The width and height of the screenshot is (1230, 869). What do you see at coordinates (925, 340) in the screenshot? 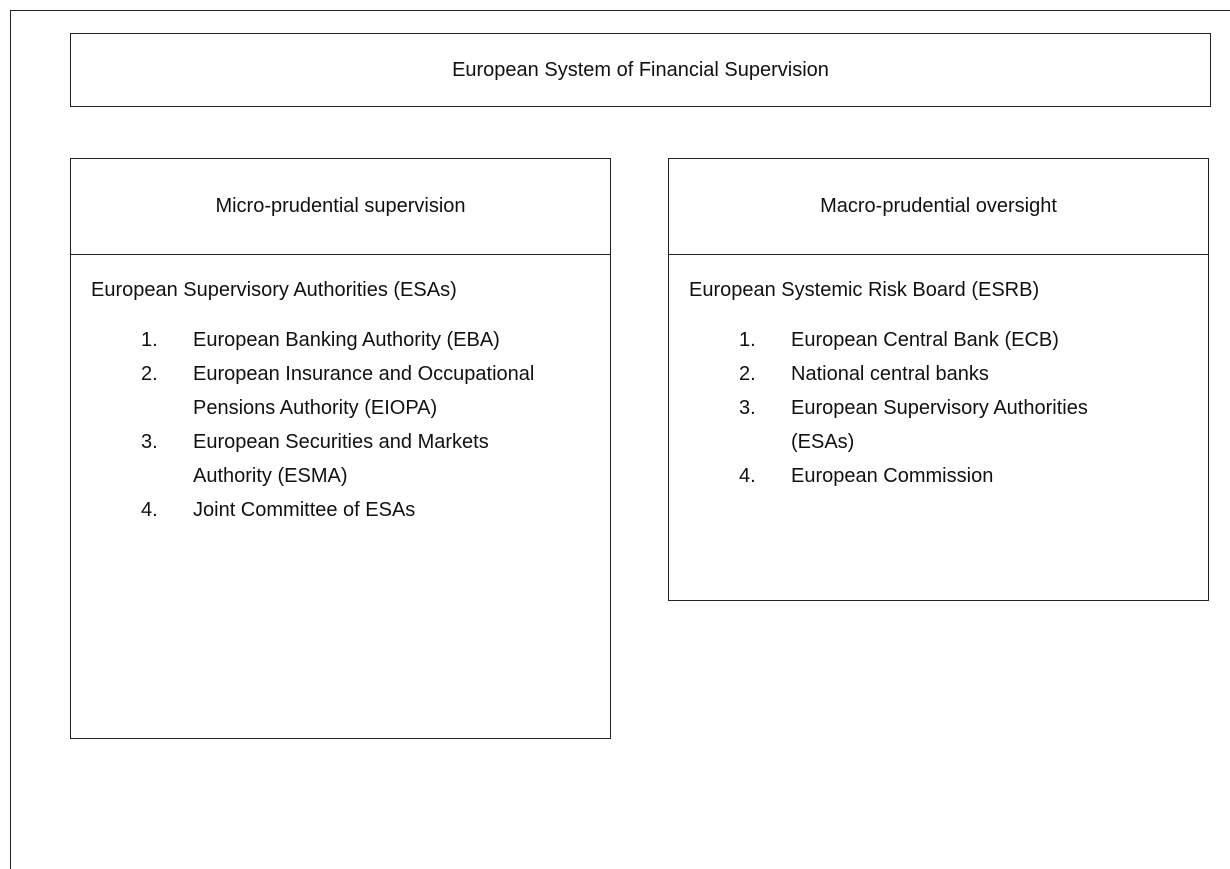
I see `item-text: European Central Bank (ECB)` at bounding box center [925, 340].